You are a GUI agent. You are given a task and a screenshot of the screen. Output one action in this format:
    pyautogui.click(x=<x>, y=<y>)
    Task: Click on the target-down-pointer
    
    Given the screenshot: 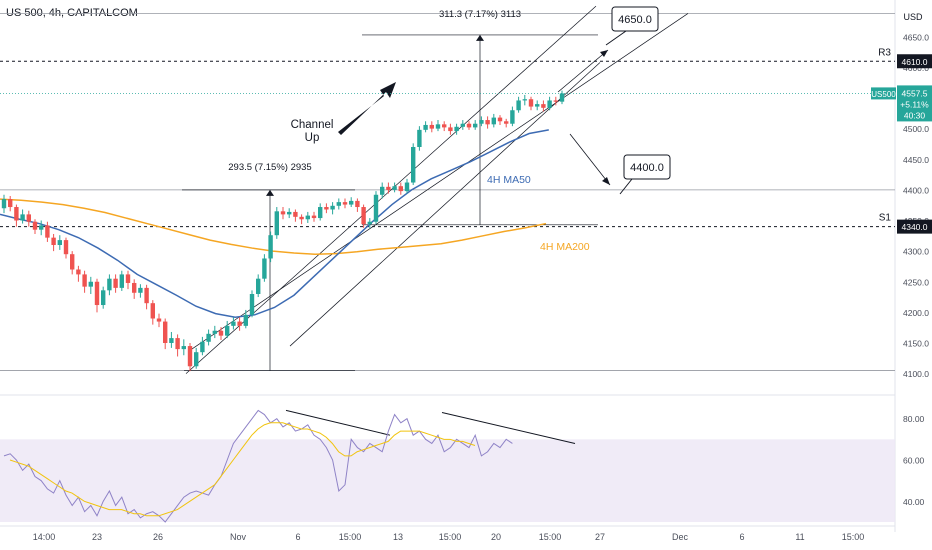 What is the action you would take?
    pyautogui.click(x=626, y=186)
    